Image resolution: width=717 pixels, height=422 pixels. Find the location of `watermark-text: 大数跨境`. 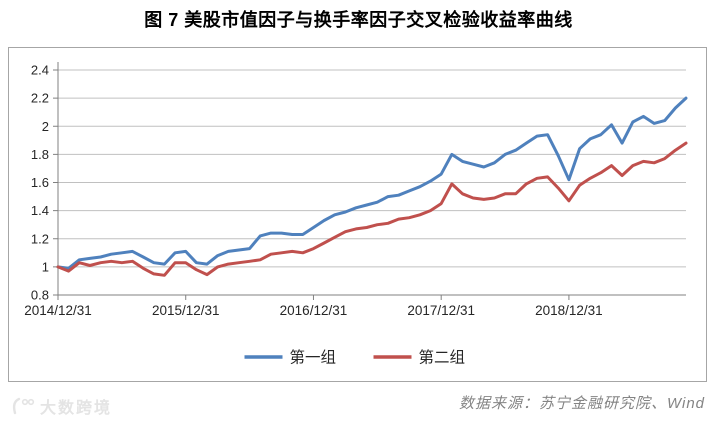

watermark-text: 大数跨境 is located at coordinates (76, 408).